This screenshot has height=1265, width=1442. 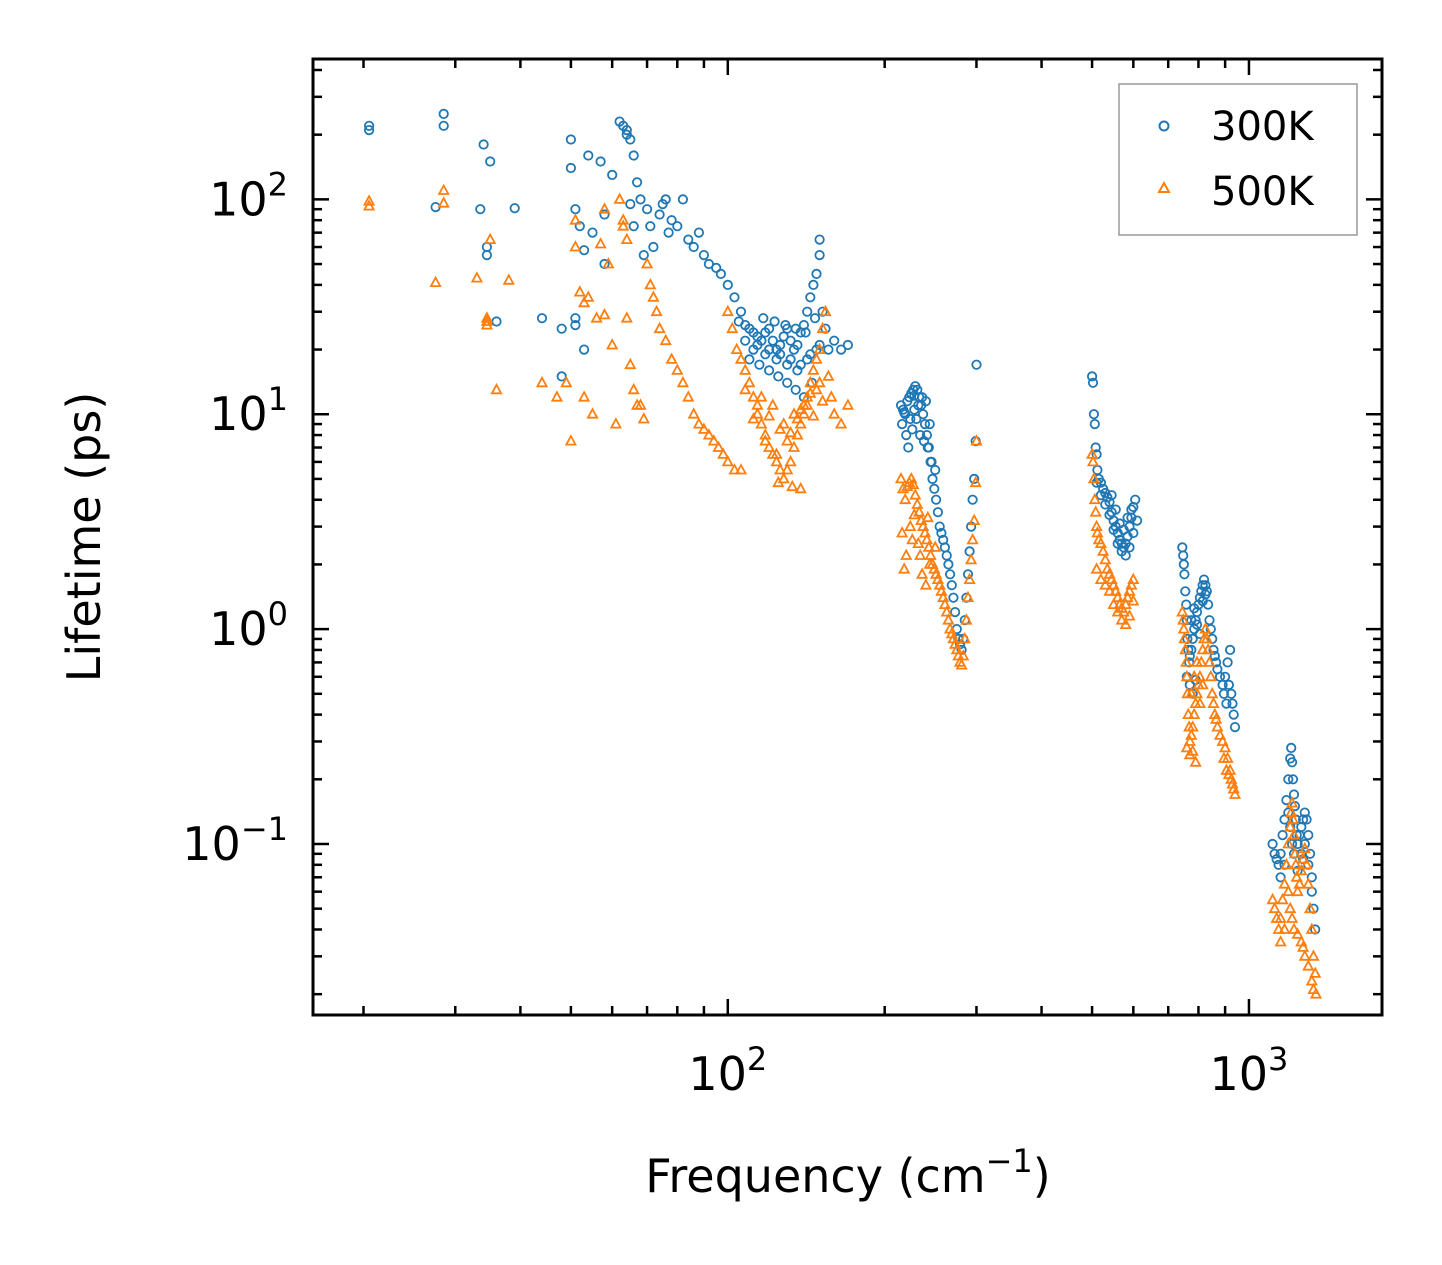 I want to click on legend: 300K 500K, so click(x=1238, y=159).